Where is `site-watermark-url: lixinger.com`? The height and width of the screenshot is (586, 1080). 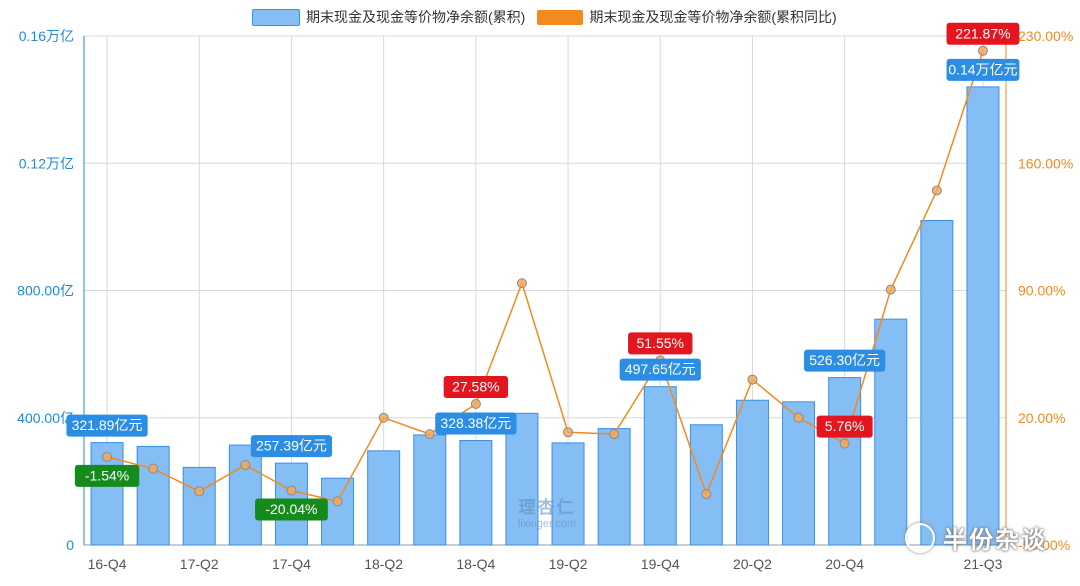
site-watermark-url: lixinger.com is located at coordinates (547, 524).